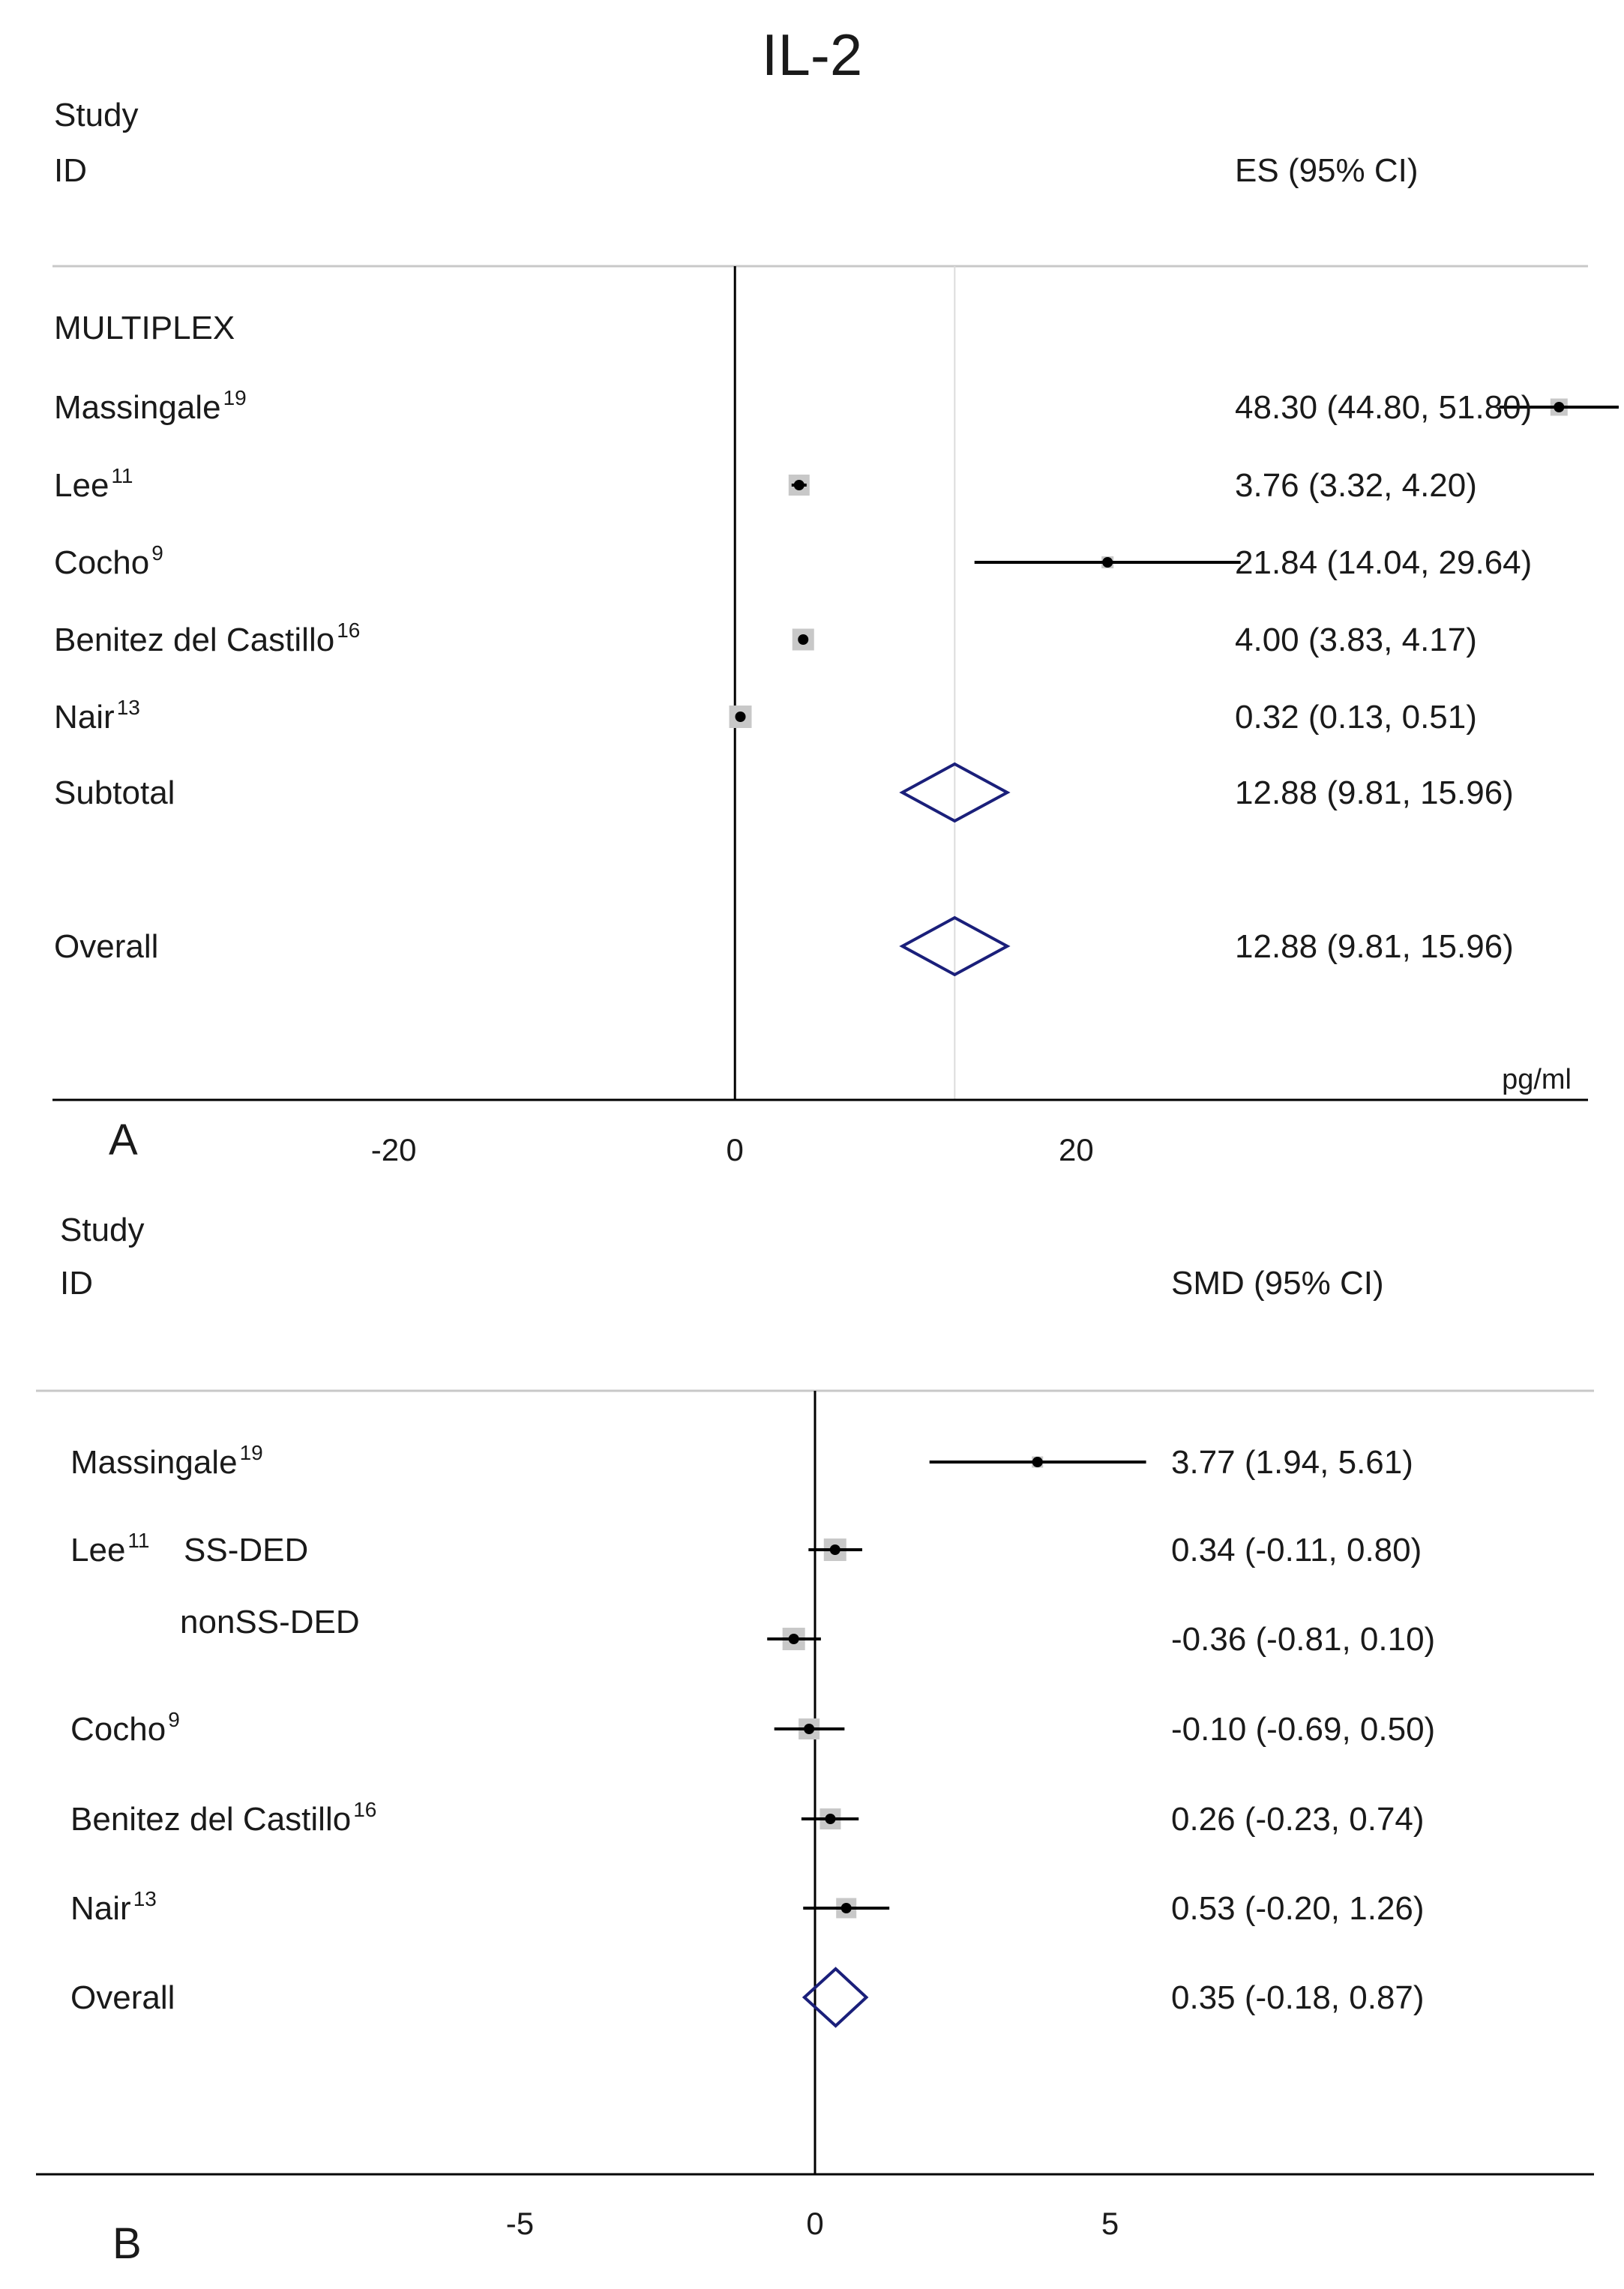 The height and width of the screenshot is (2289, 1624). Describe the element at coordinates (1277, 1283) in the screenshot. I see `header-smd: SMD (95% CI)` at that location.